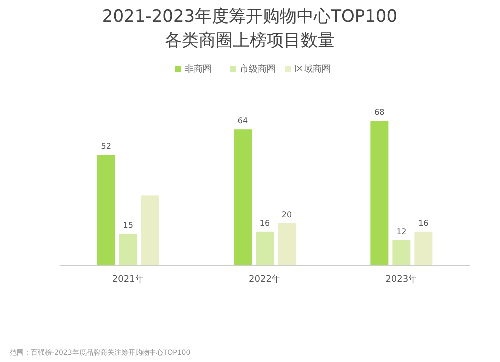 This screenshot has height=362, width=500. I want to click on data-label: 52, so click(106, 147).